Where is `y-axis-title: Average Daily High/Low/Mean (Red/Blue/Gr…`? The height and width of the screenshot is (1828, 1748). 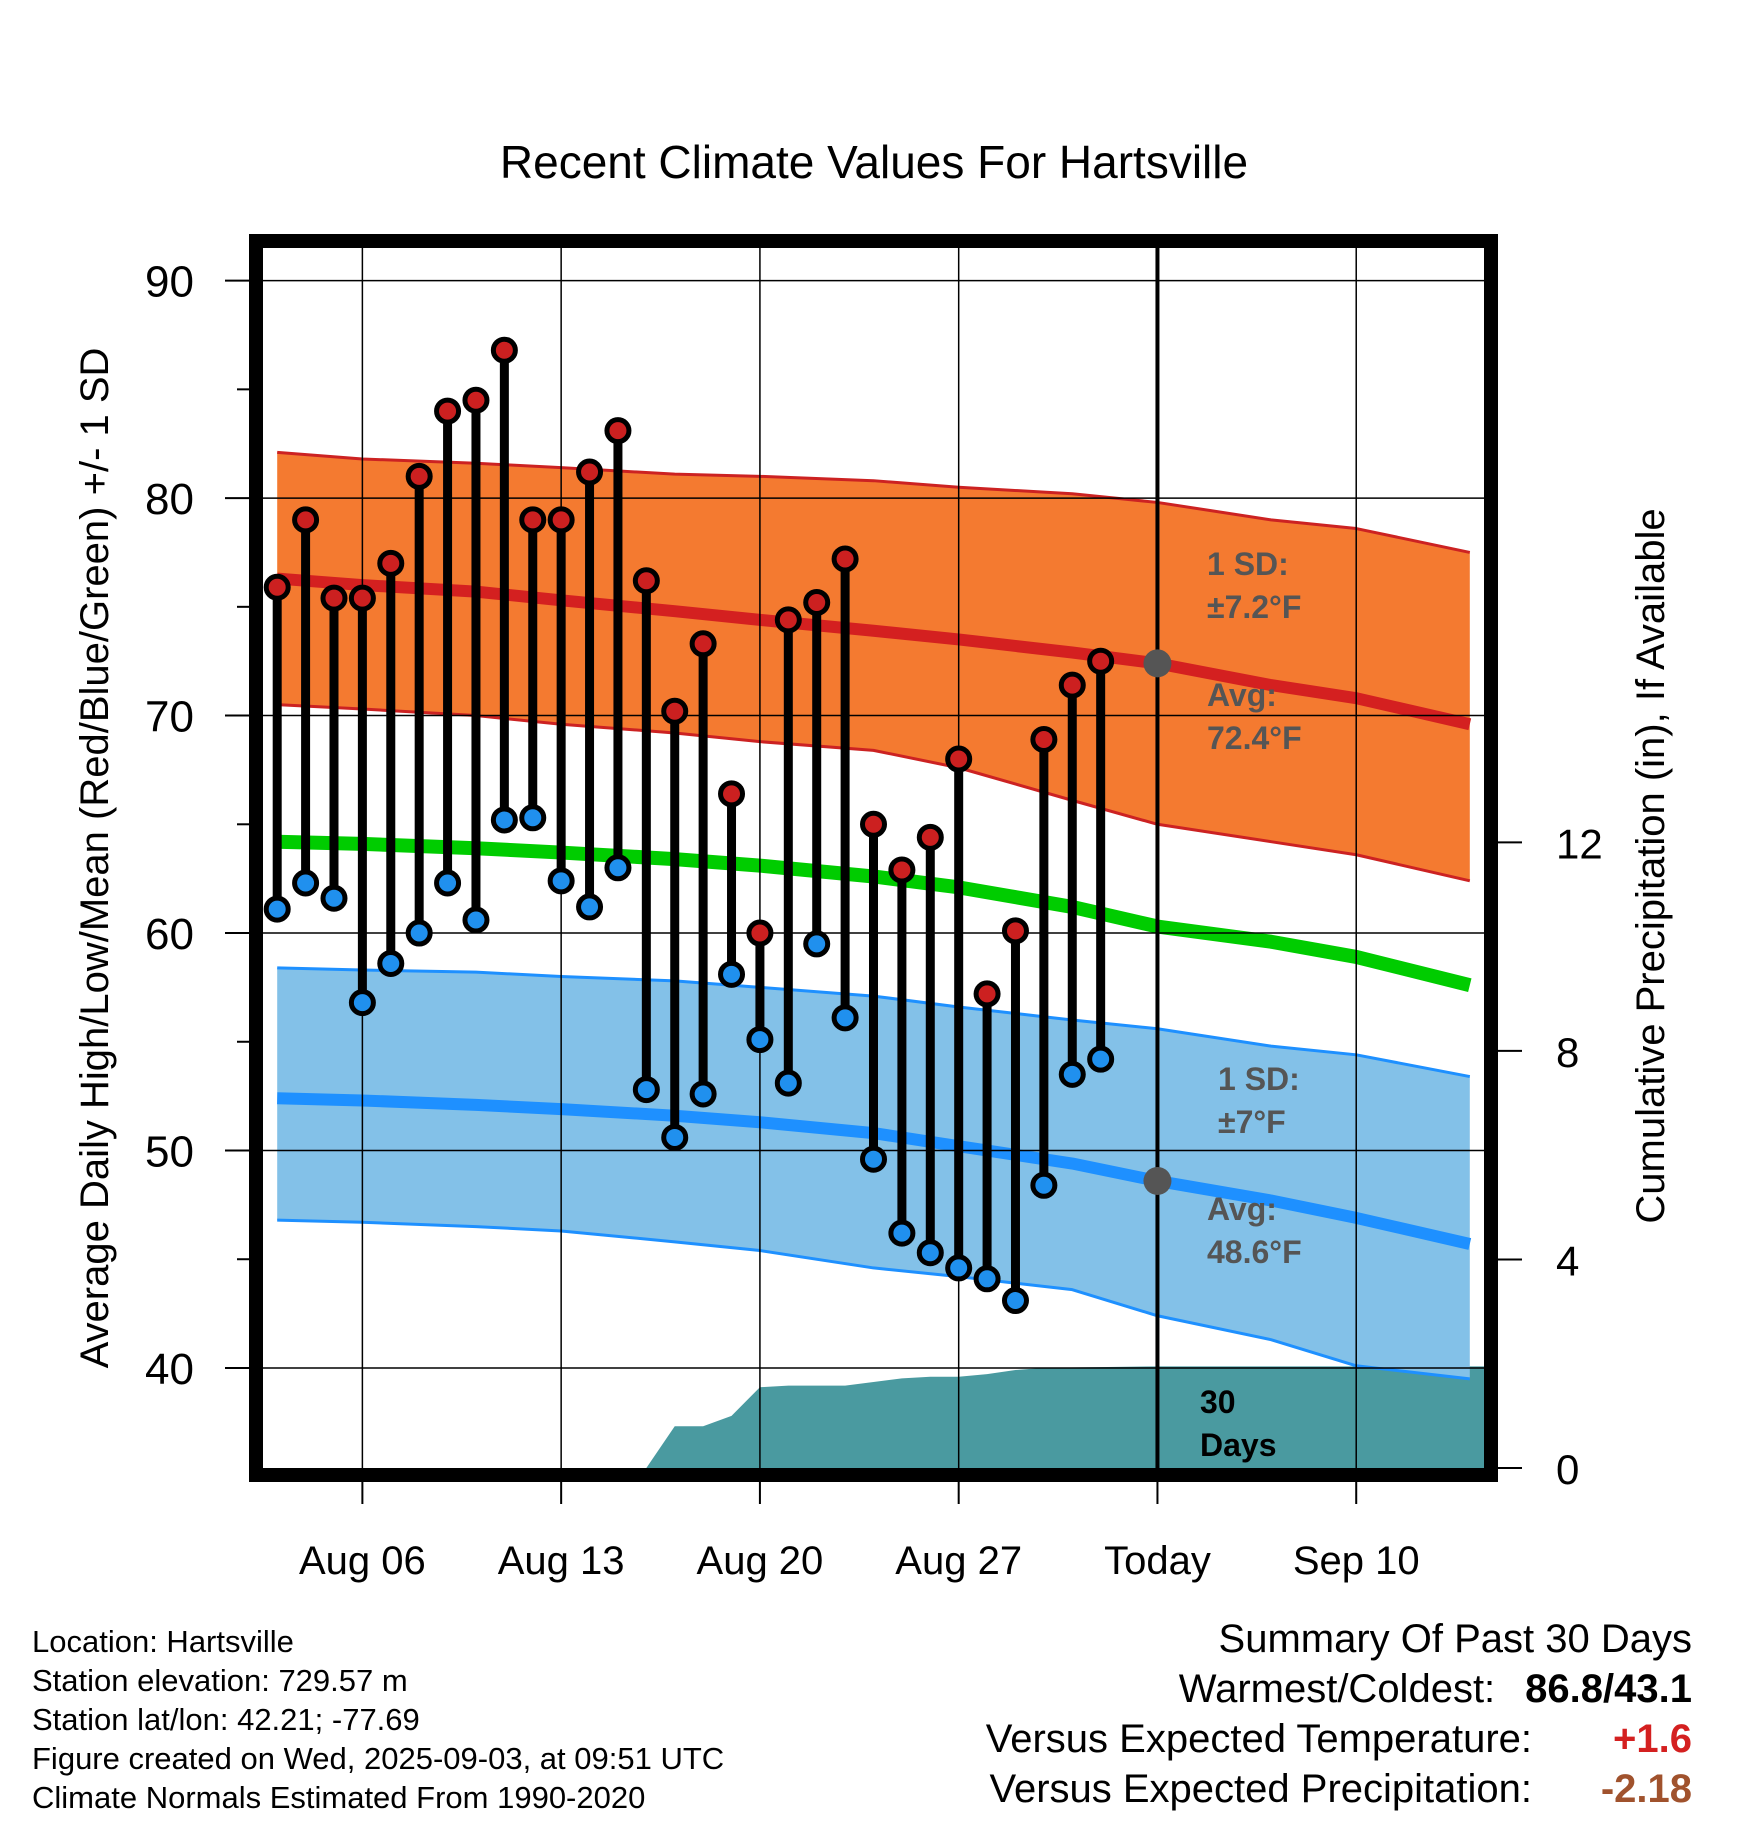
y-axis-title: Average Daily High/Low/Mean (Red/Blue/Gr… is located at coordinates (95, 858).